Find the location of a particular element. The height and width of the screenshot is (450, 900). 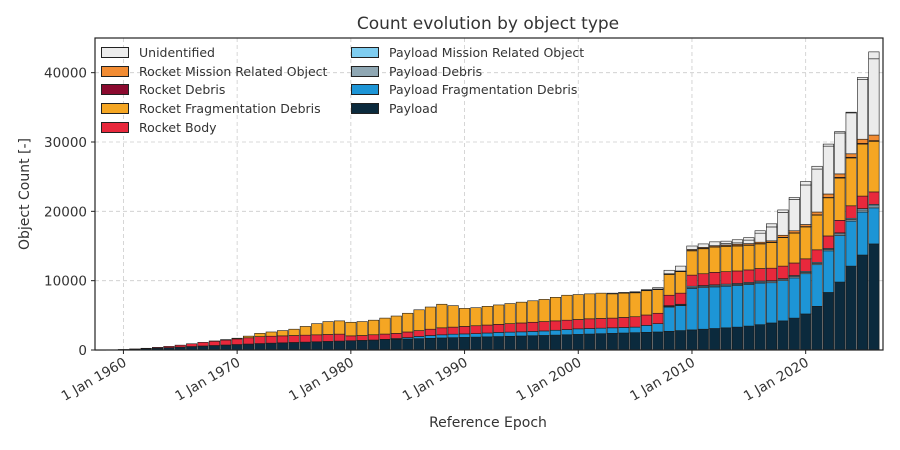

y-tick-label: 0 is located at coordinates (82, 351).